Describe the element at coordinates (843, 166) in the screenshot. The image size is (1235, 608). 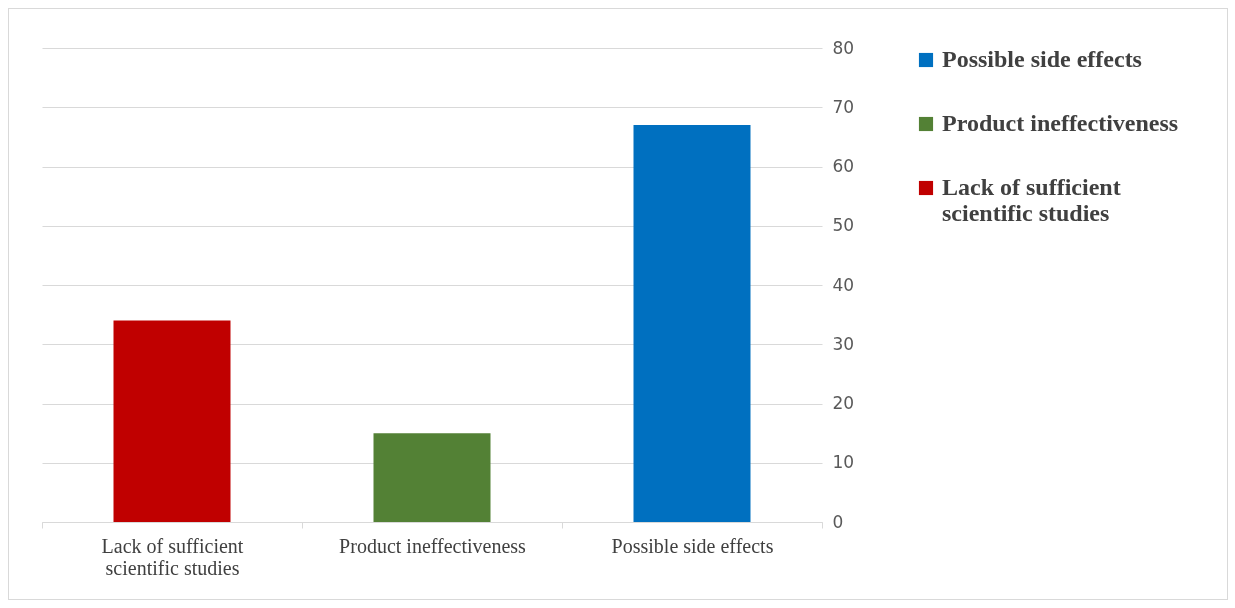
I see `y-tick-label: 60` at that location.